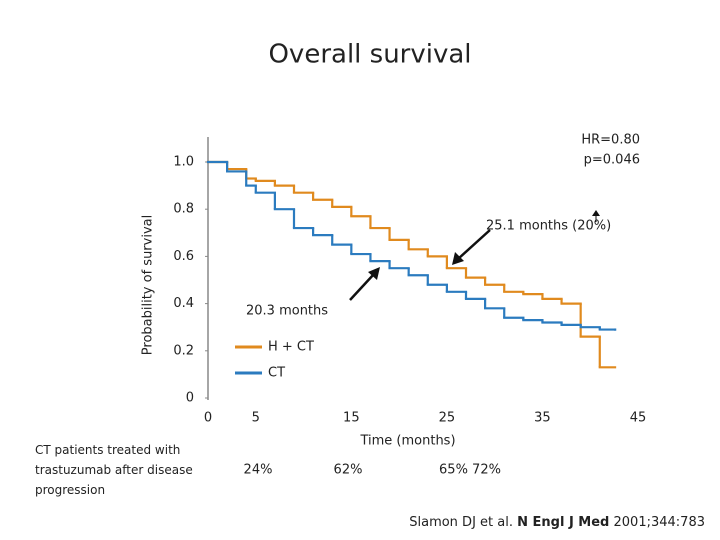 The height and width of the screenshot is (540, 720). What do you see at coordinates (183, 256) in the screenshot?
I see `y-tick-label: 0.6` at bounding box center [183, 256].